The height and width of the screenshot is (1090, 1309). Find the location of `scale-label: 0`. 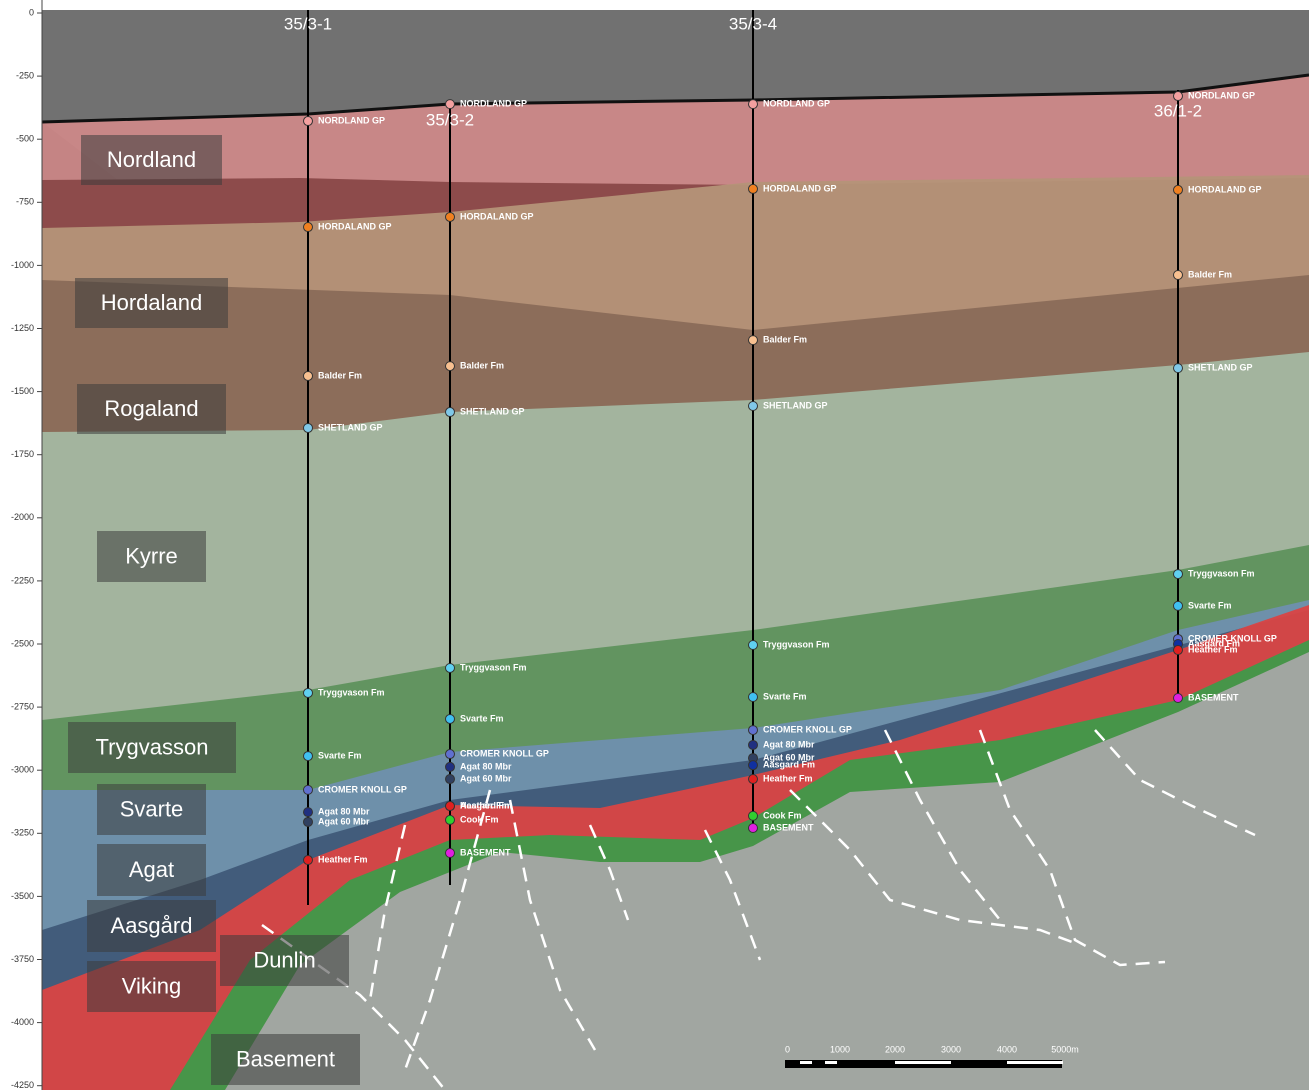

scale-label: 0 is located at coordinates (787, 1049).